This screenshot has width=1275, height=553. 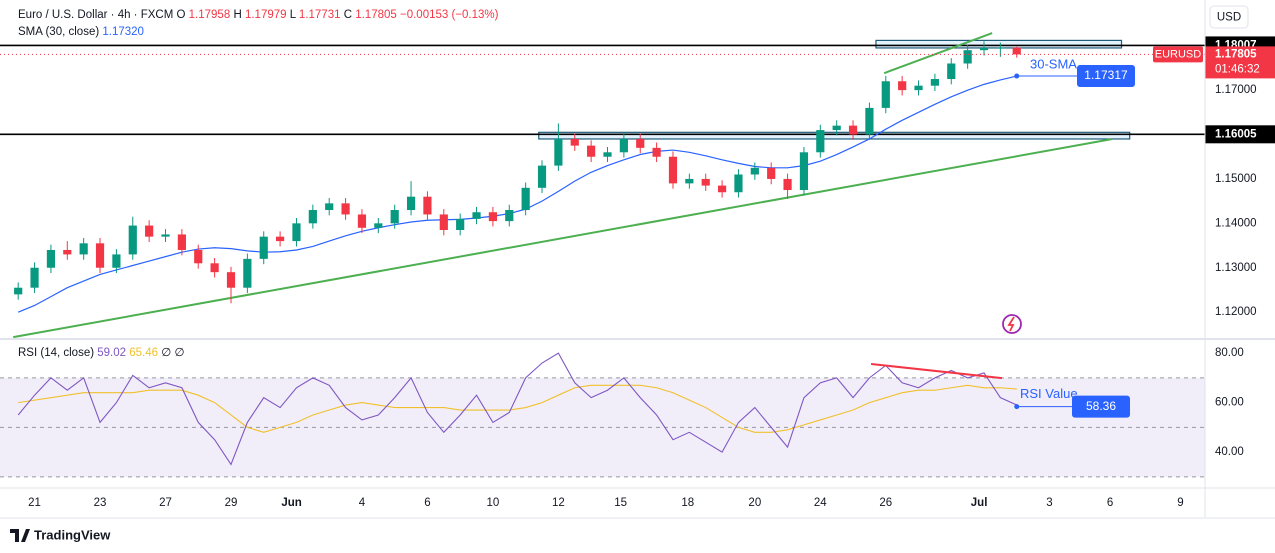 What do you see at coordinates (558, 503) in the screenshot?
I see `x-tick-label: 12` at bounding box center [558, 503].